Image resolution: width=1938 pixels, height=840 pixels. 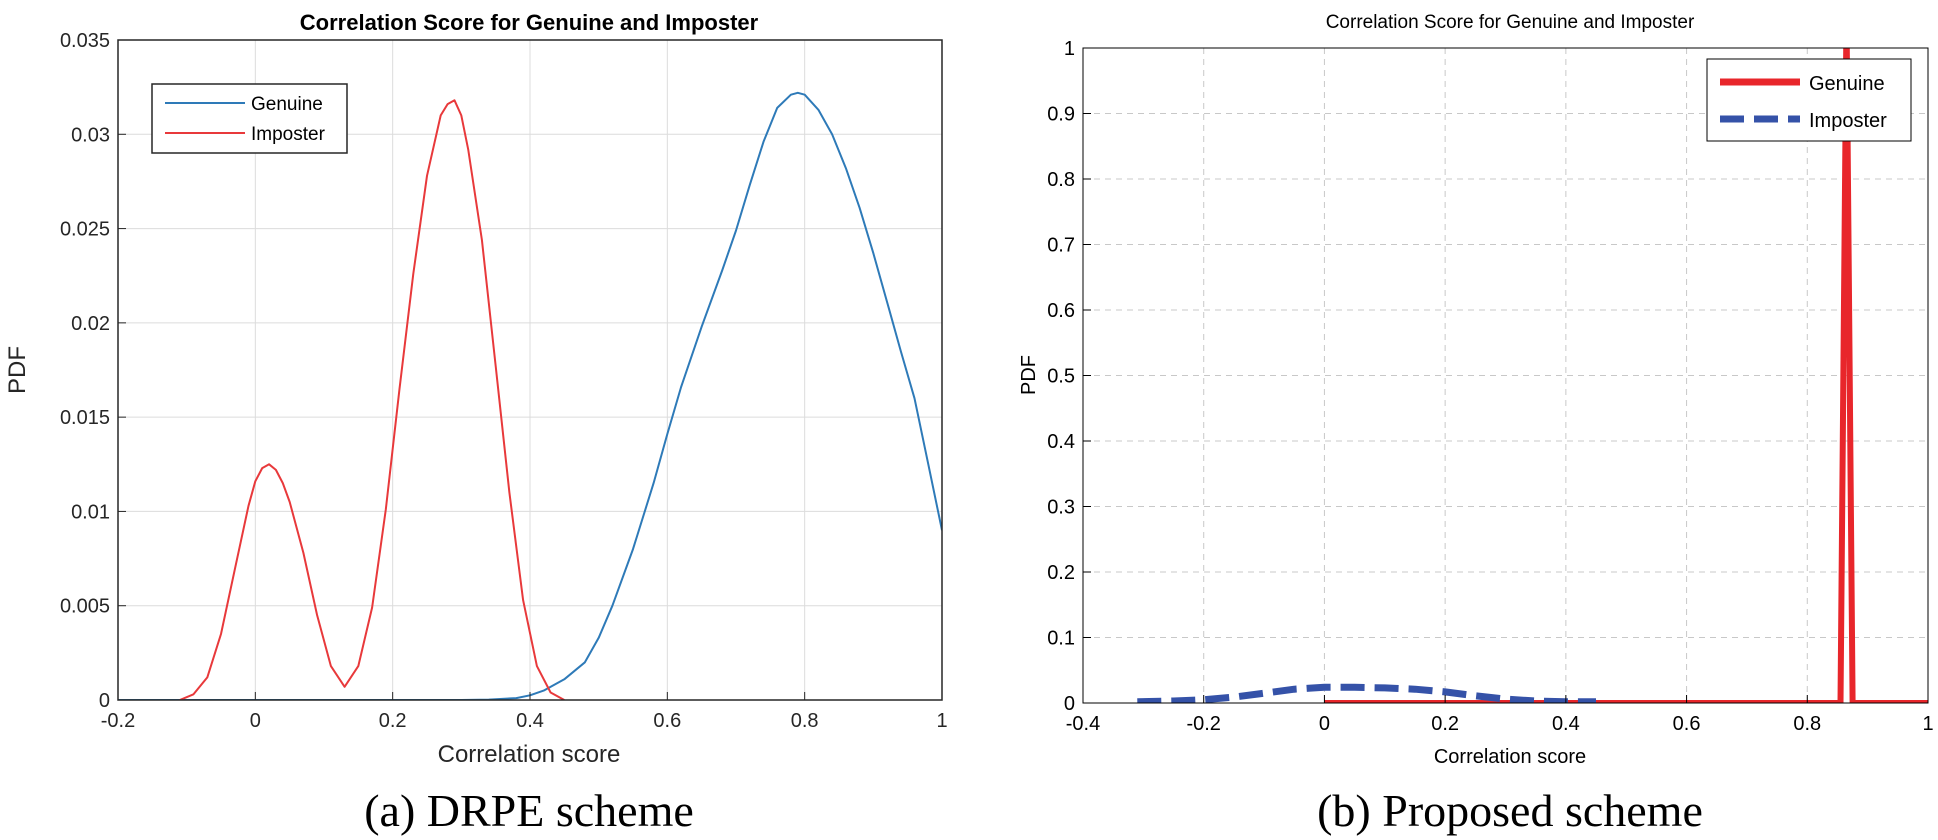 What do you see at coordinates (1061, 573) in the screenshot?
I see `y-tick-label: 0.2` at bounding box center [1061, 573].